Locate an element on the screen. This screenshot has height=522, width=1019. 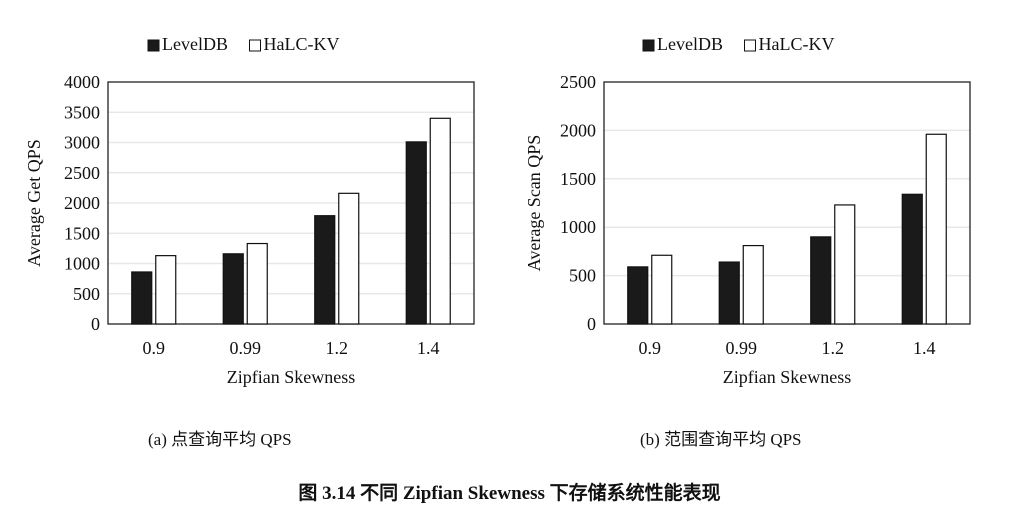
chart-b-ytick-label-2: 1000 is located at coordinates (578, 227).